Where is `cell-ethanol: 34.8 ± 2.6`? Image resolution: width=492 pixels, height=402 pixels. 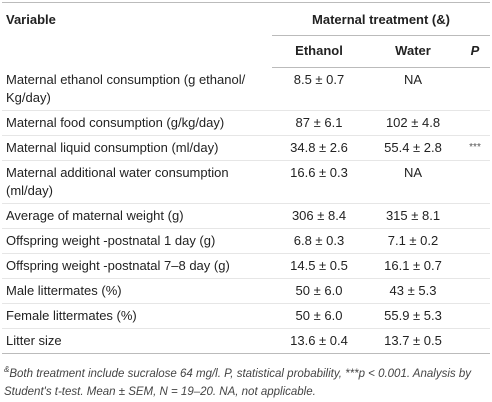 cell-ethanol: 34.8 ± 2.6 is located at coordinates (319, 148).